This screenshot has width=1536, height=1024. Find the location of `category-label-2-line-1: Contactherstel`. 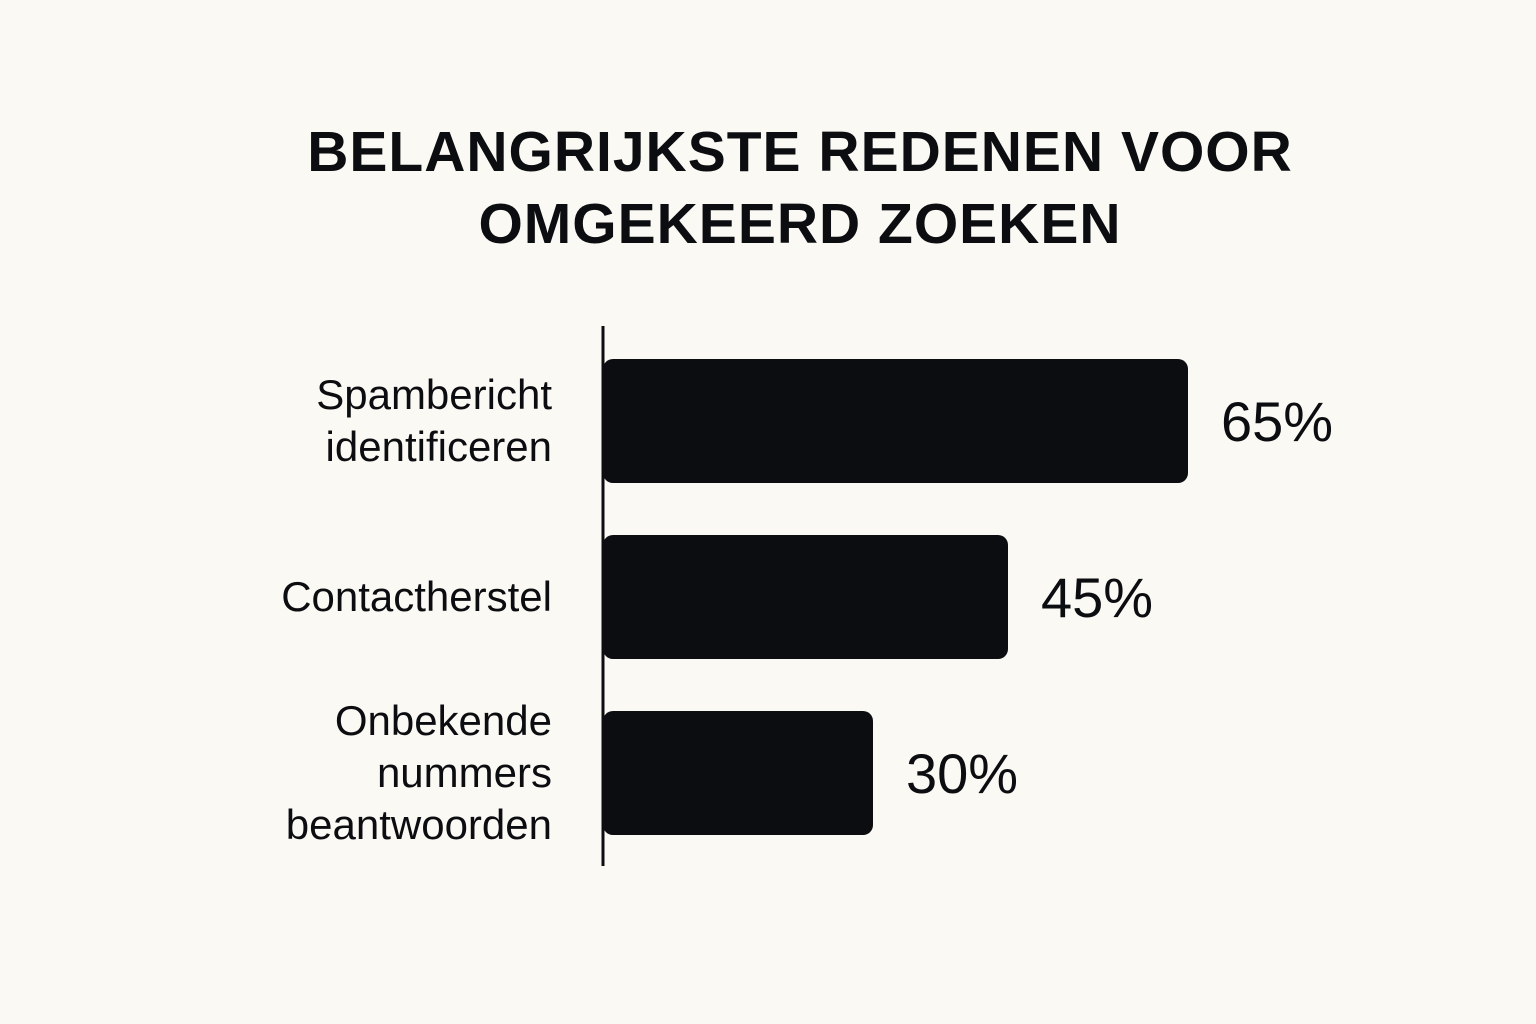

category-label-2-line-1: Contactherstel is located at coordinates (416, 596).